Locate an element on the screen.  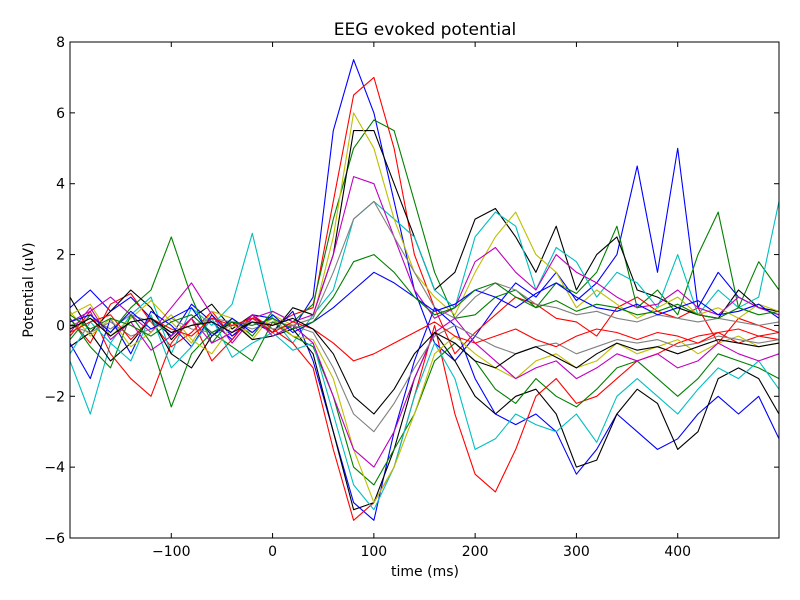
x-tick-label: 200 is located at coordinates (475, 552).